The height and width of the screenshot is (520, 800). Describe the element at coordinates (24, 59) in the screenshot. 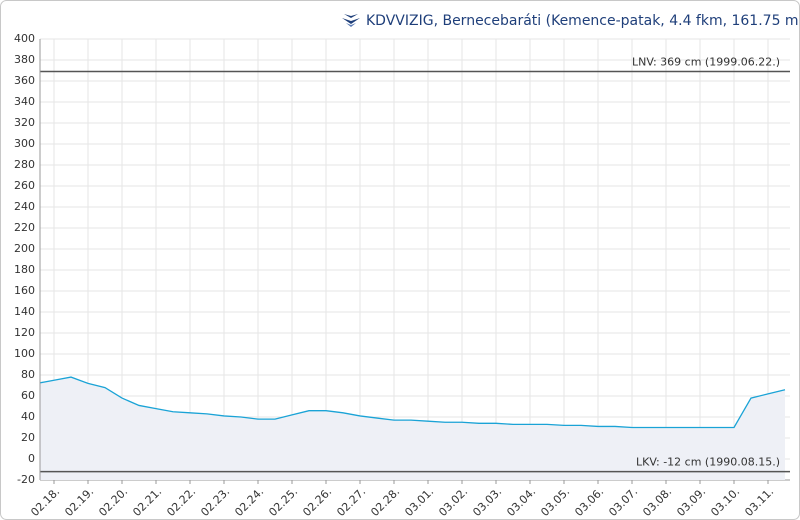

I see `y-tick-label: 380` at that location.